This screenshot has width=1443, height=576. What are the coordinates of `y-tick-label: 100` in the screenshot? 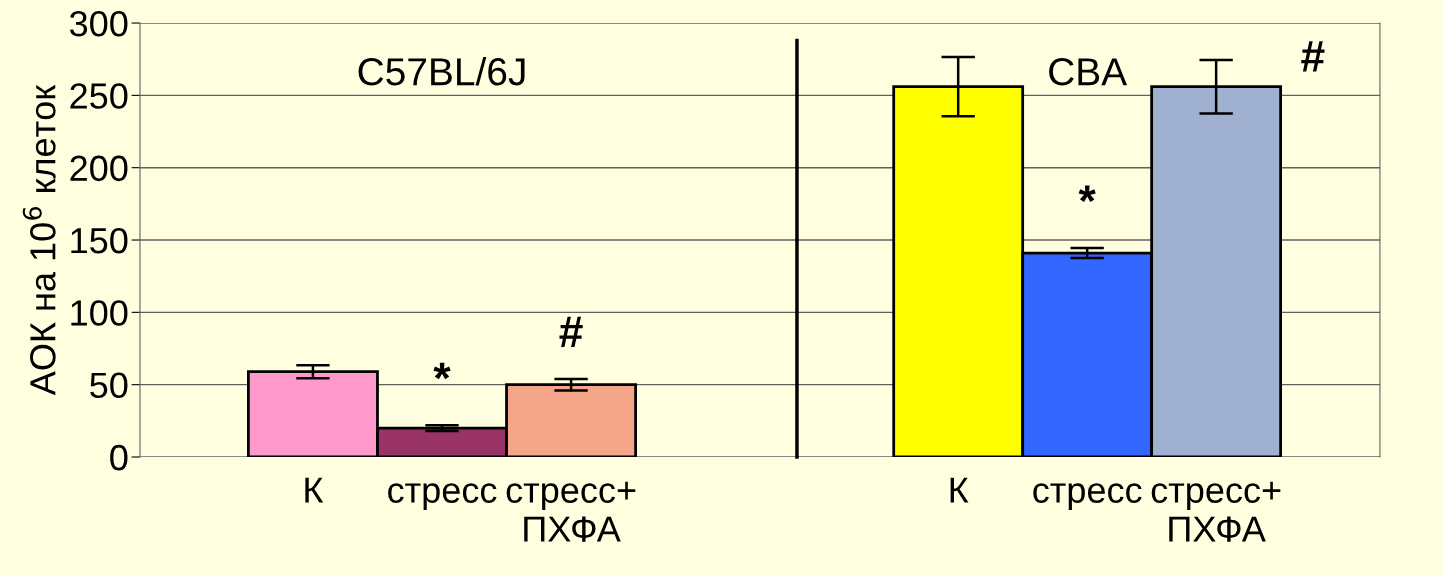 It's located at (99, 313).